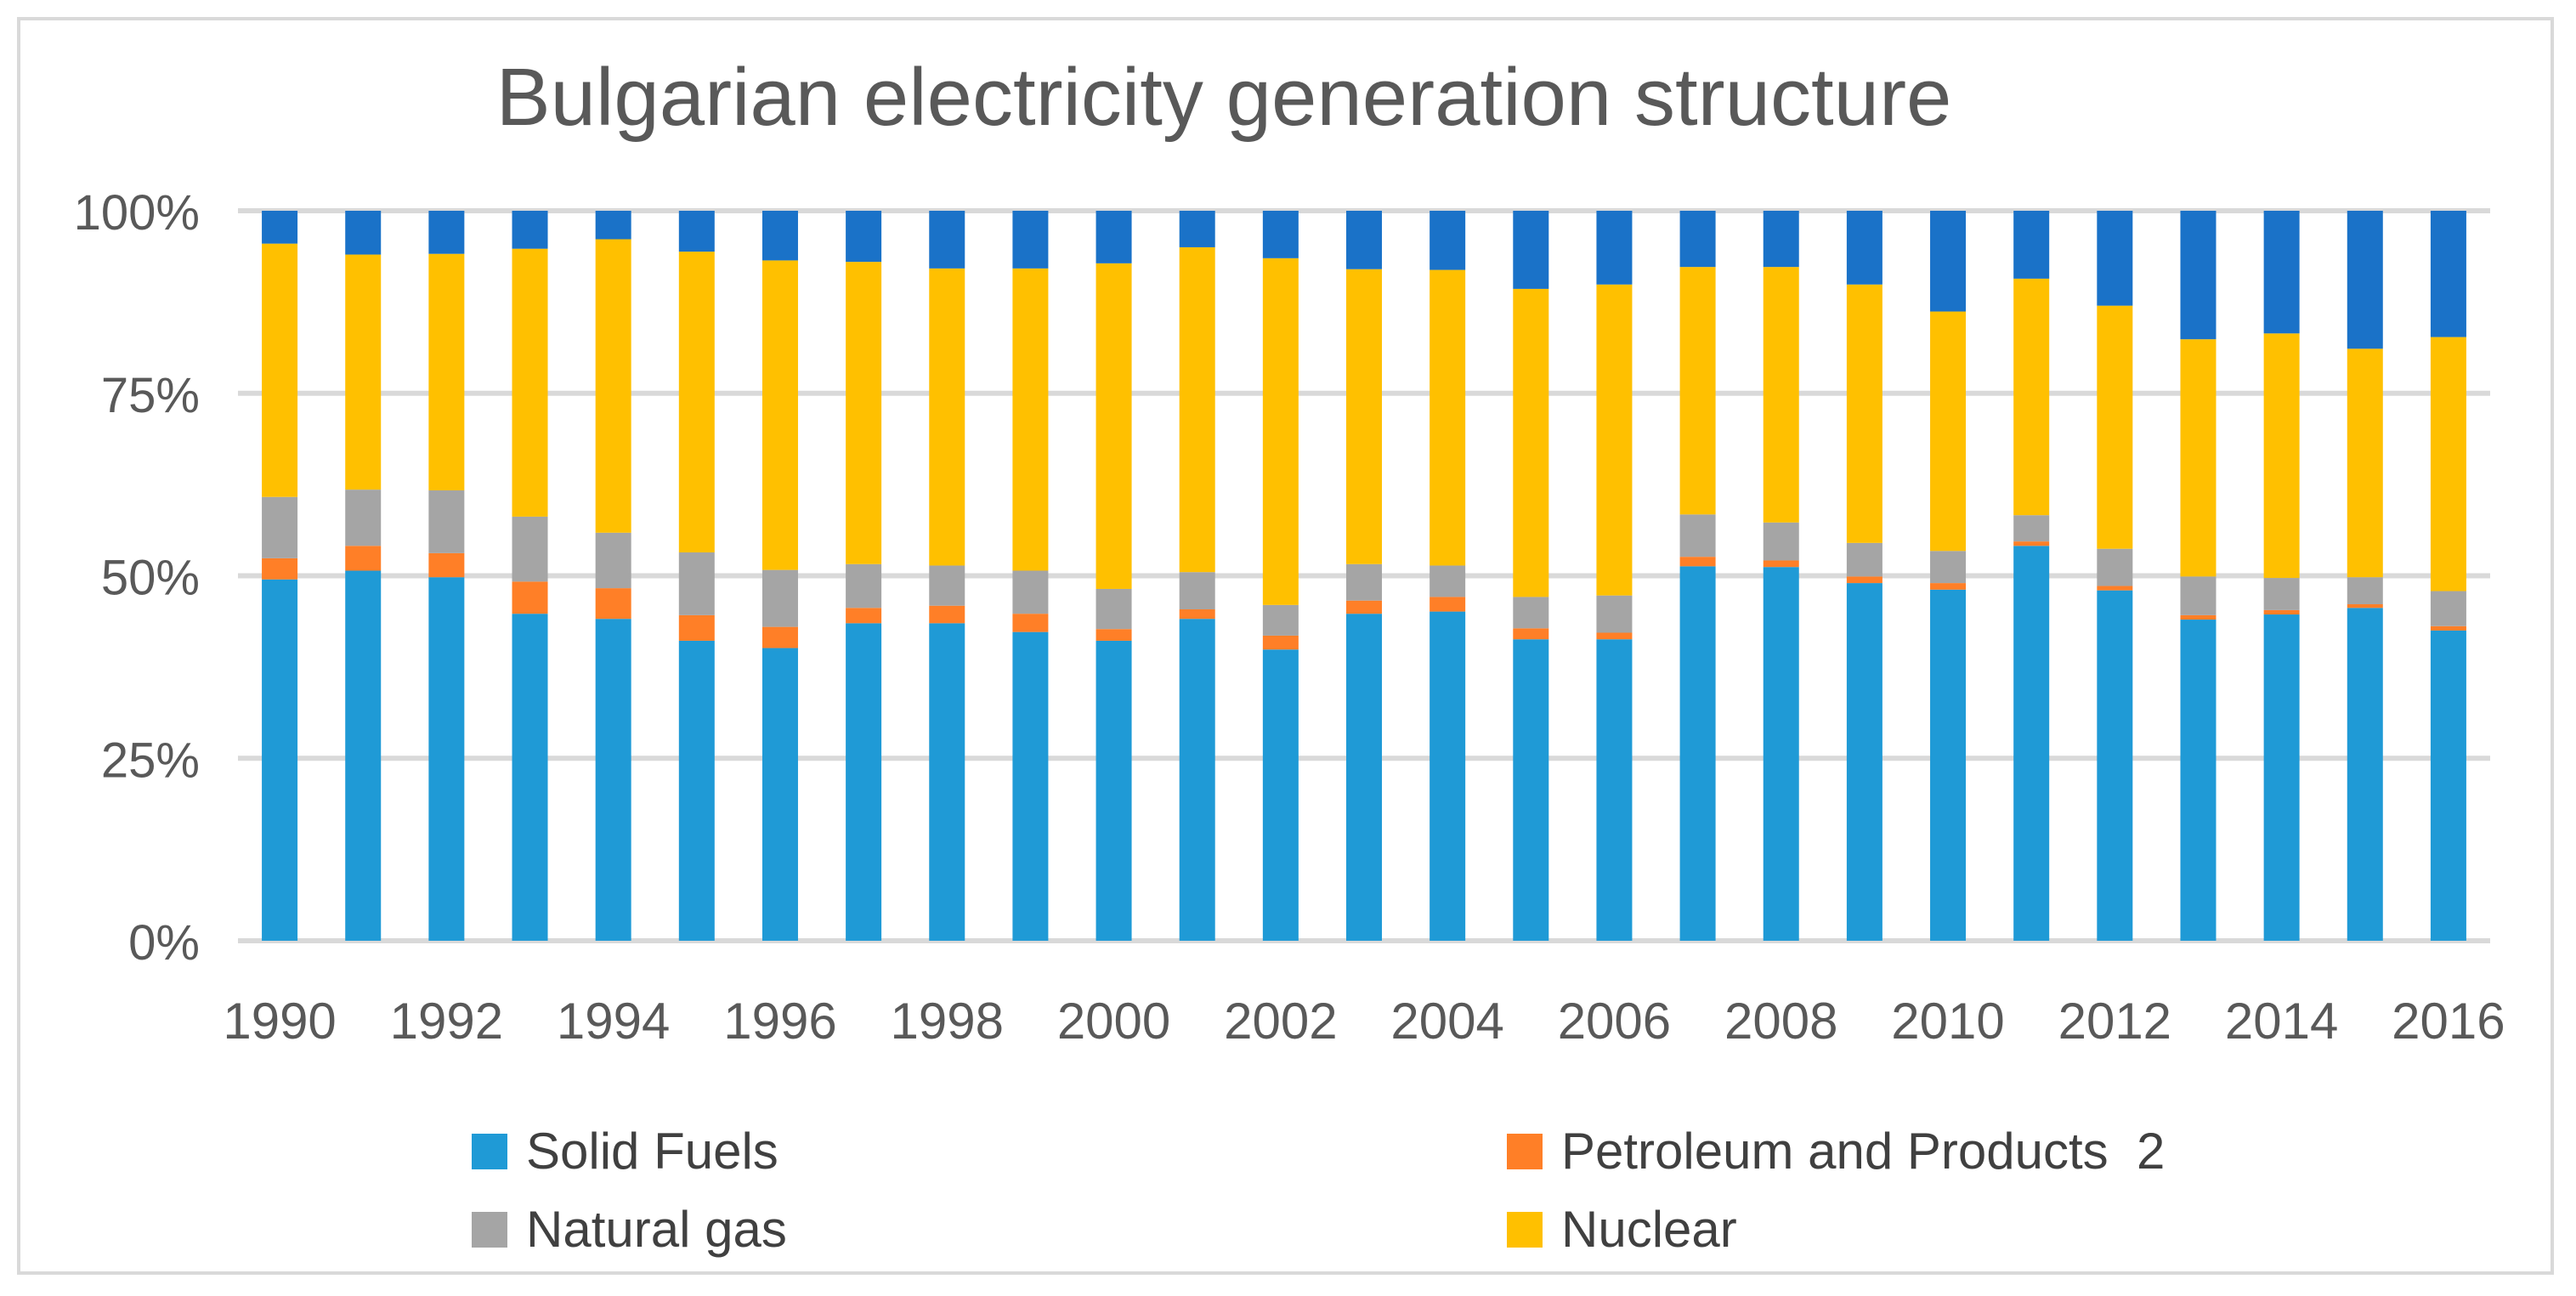 This screenshot has height=1296, width=2576. What do you see at coordinates (150, 760) in the screenshot?
I see `y-tick-label: 25%` at bounding box center [150, 760].